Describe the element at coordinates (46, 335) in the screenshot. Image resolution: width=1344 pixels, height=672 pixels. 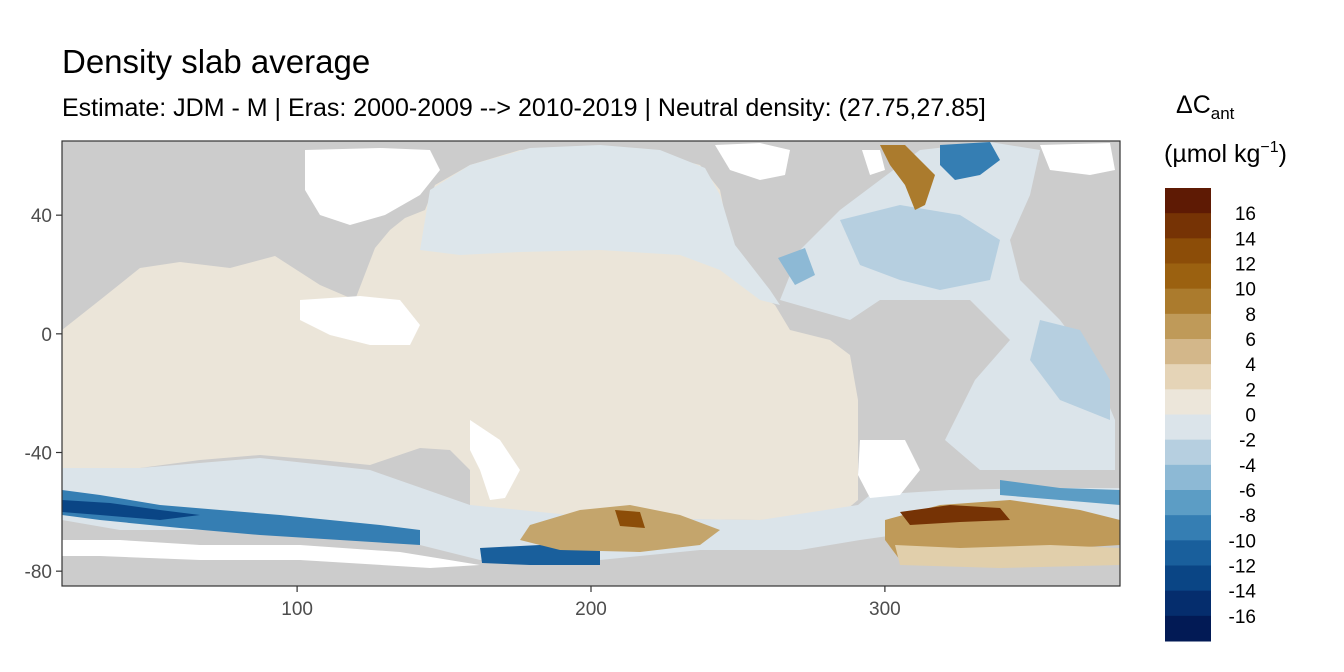
I see `y-tick-label: 0` at that location.